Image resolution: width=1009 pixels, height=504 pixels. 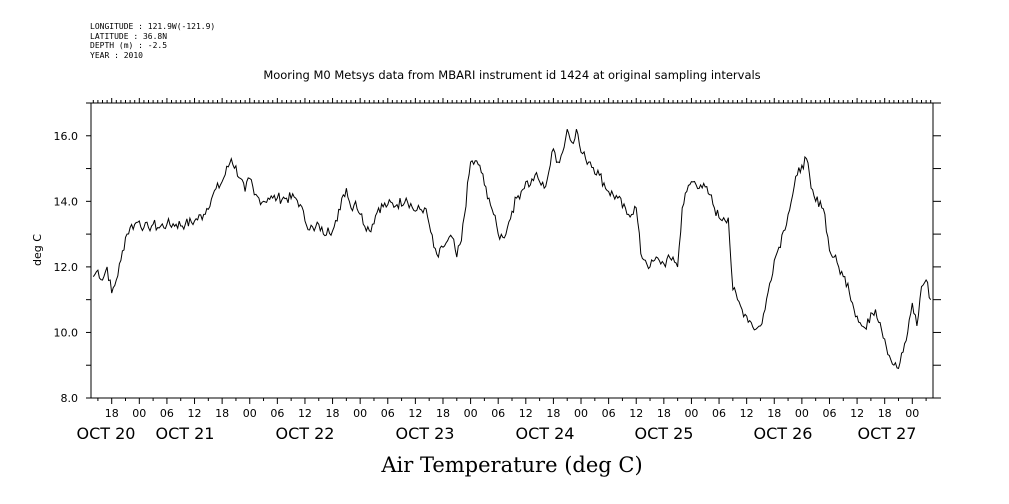 I want to click on longitude-text: LONGITUDE : 121.9W(-121.9), so click(x=153, y=26).